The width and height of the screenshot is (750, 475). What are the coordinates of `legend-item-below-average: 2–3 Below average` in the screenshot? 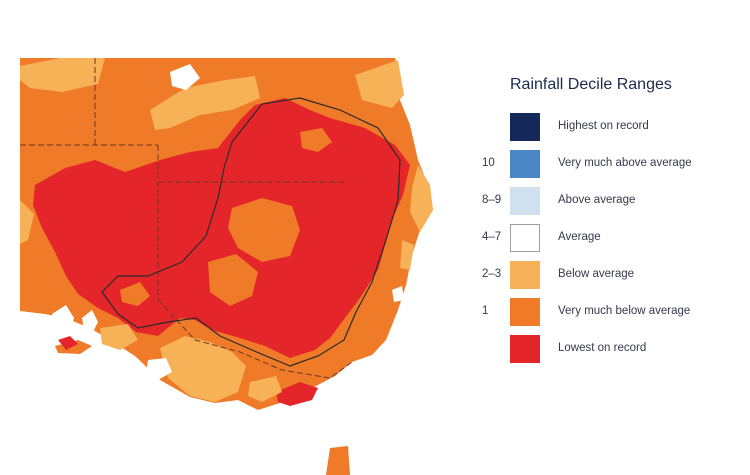 It's located at (610, 276).